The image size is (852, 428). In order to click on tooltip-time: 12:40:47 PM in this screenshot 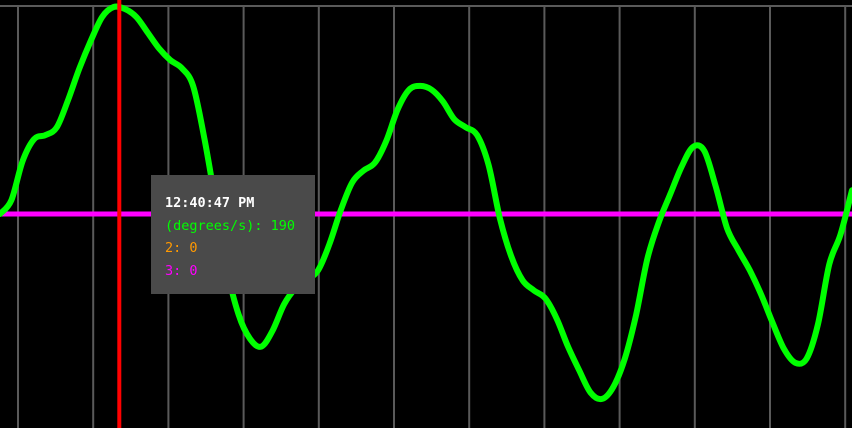, I will do `click(210, 203)`.